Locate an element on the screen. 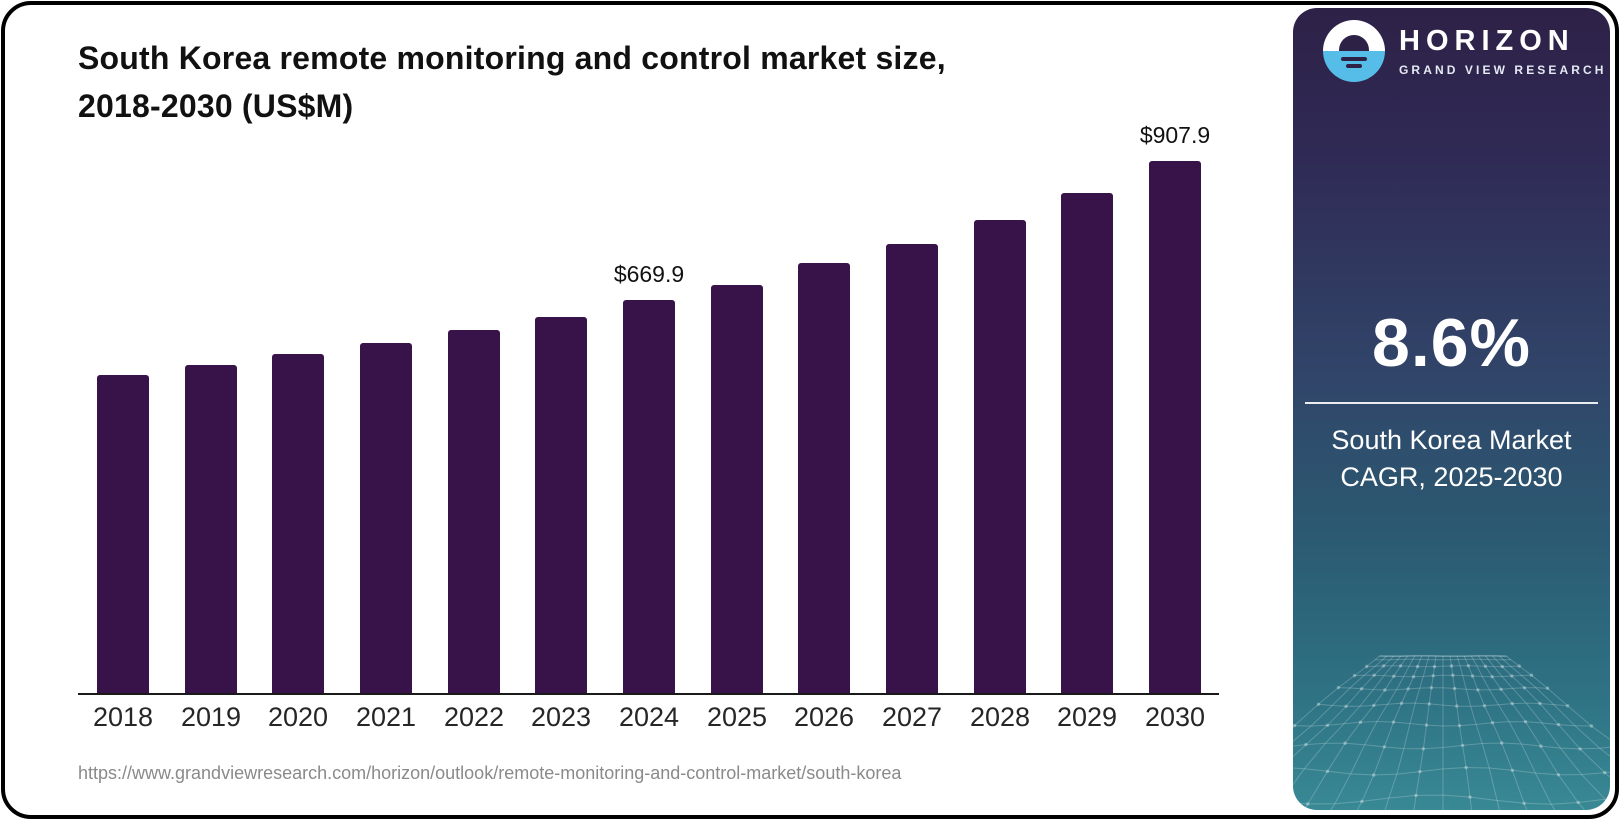 The height and width of the screenshot is (820, 1620). bar-2022 is located at coordinates (474, 511).